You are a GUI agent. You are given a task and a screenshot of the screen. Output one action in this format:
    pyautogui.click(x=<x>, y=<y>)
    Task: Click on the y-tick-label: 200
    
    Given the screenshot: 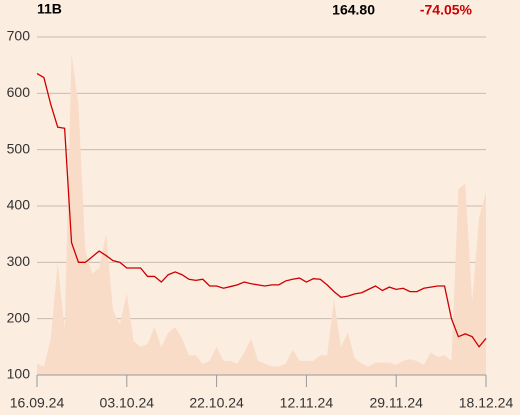 What is the action you would take?
    pyautogui.click(x=19, y=317)
    